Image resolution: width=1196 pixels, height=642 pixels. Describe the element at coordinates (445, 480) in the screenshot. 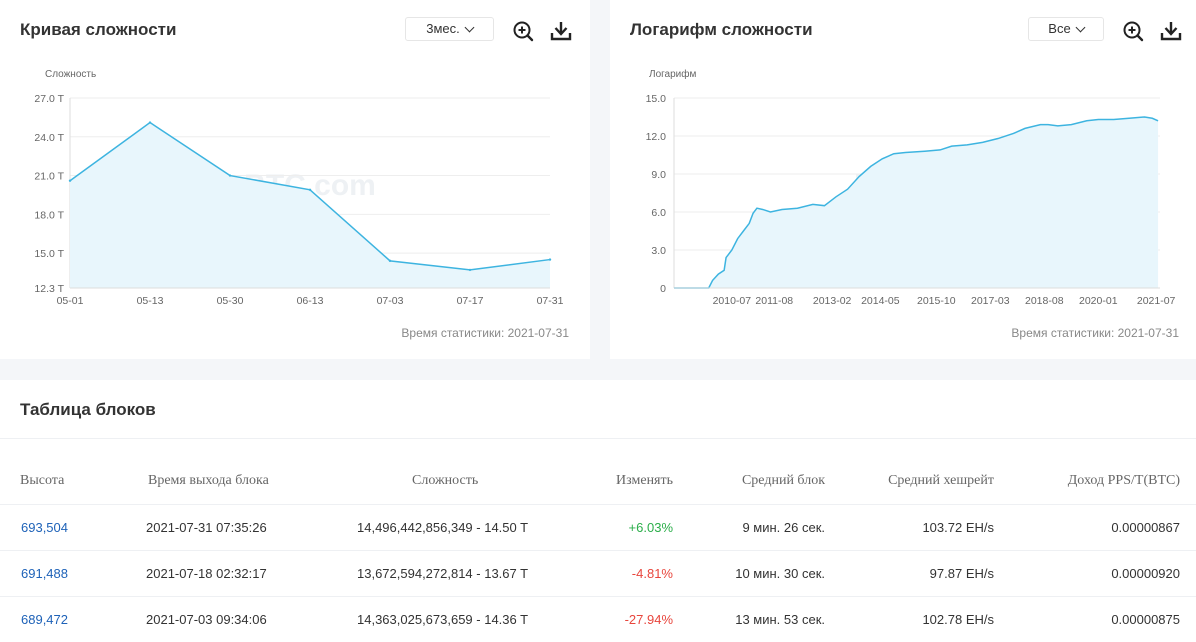

I see `col-header-difficulty: Сложность` at that location.